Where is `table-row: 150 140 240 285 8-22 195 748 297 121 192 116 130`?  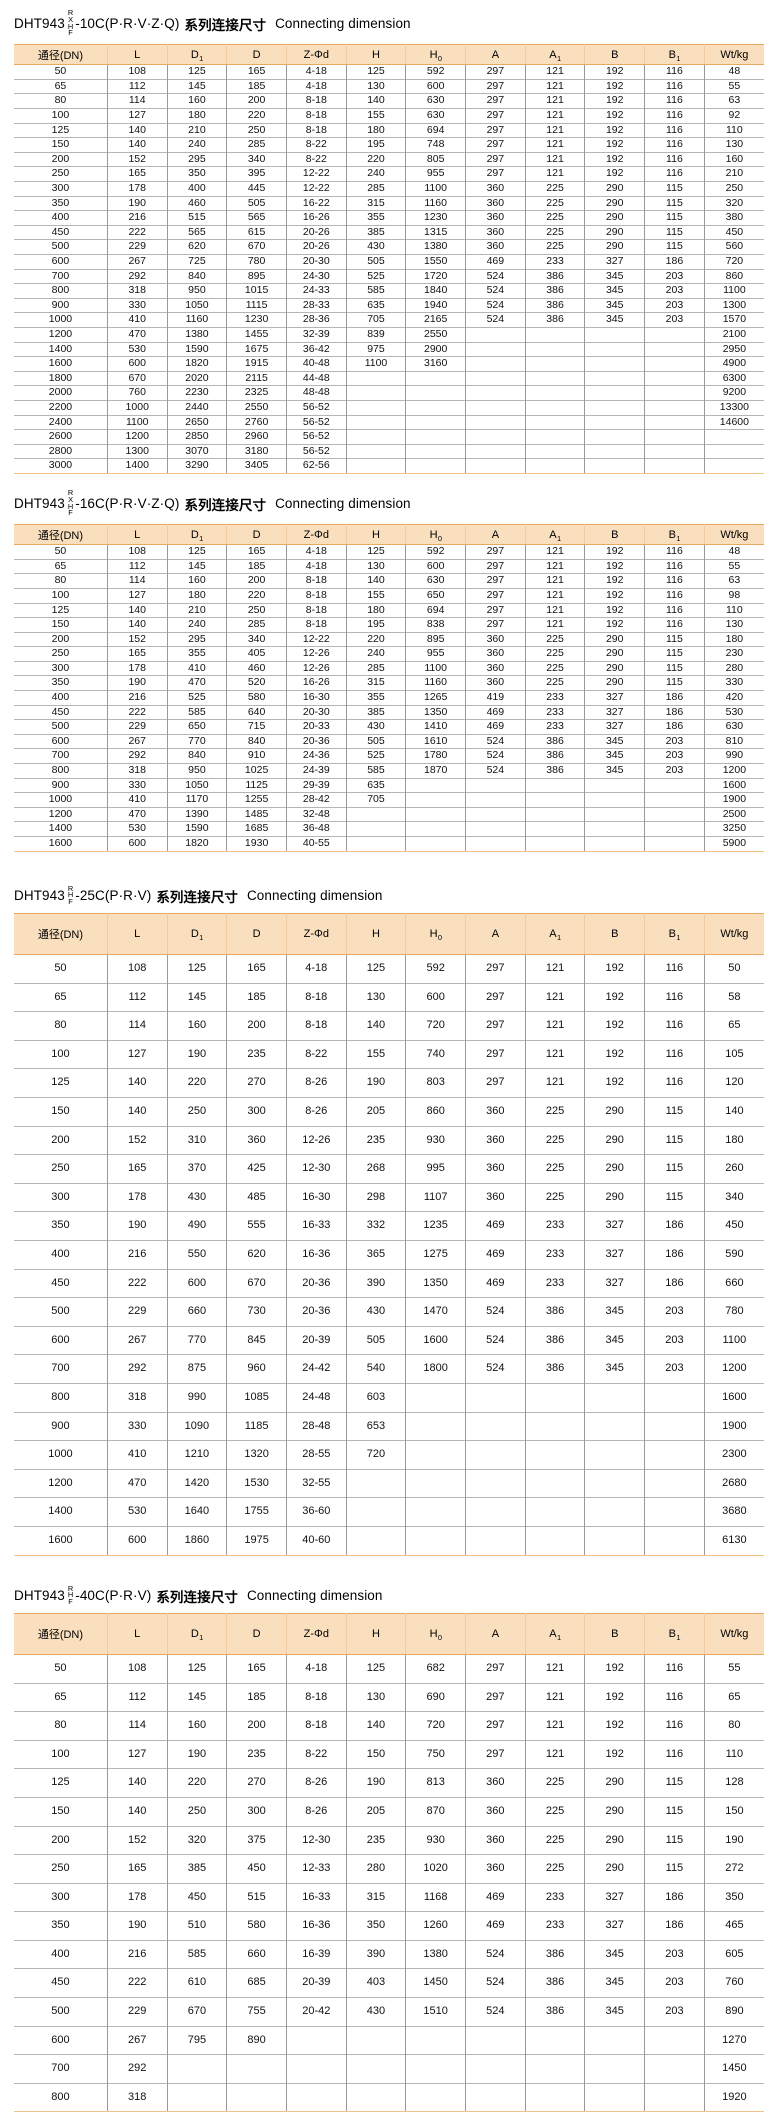 table-row: 150 140 240 285 8-22 195 748 297 121 192 116 130 is located at coordinates (389, 145).